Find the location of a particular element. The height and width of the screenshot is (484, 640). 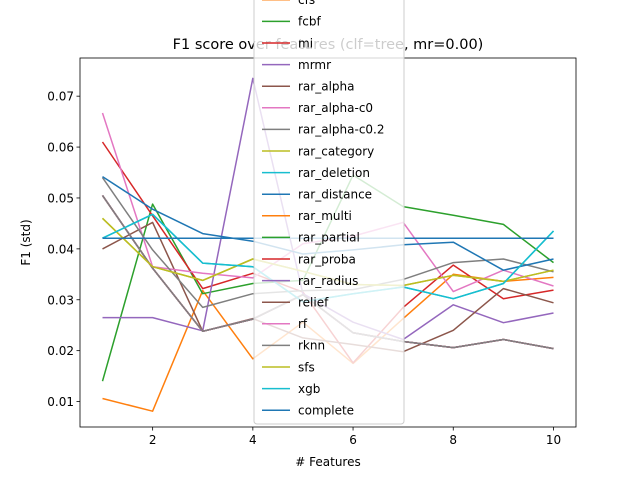

y-tick-label: 0.01 is located at coordinates (60, 402).